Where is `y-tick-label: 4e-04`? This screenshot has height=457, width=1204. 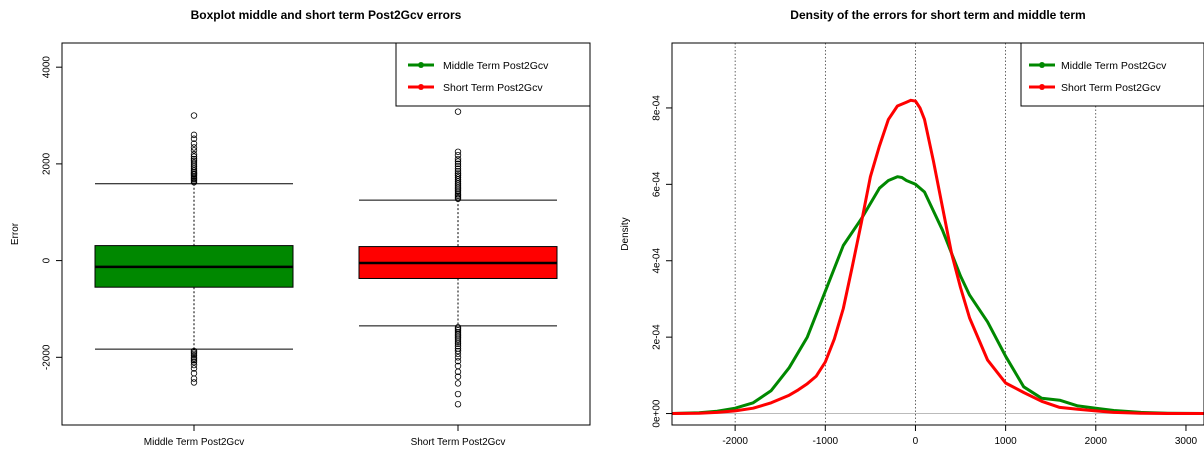 y-tick-label: 4e-04 is located at coordinates (657, 261).